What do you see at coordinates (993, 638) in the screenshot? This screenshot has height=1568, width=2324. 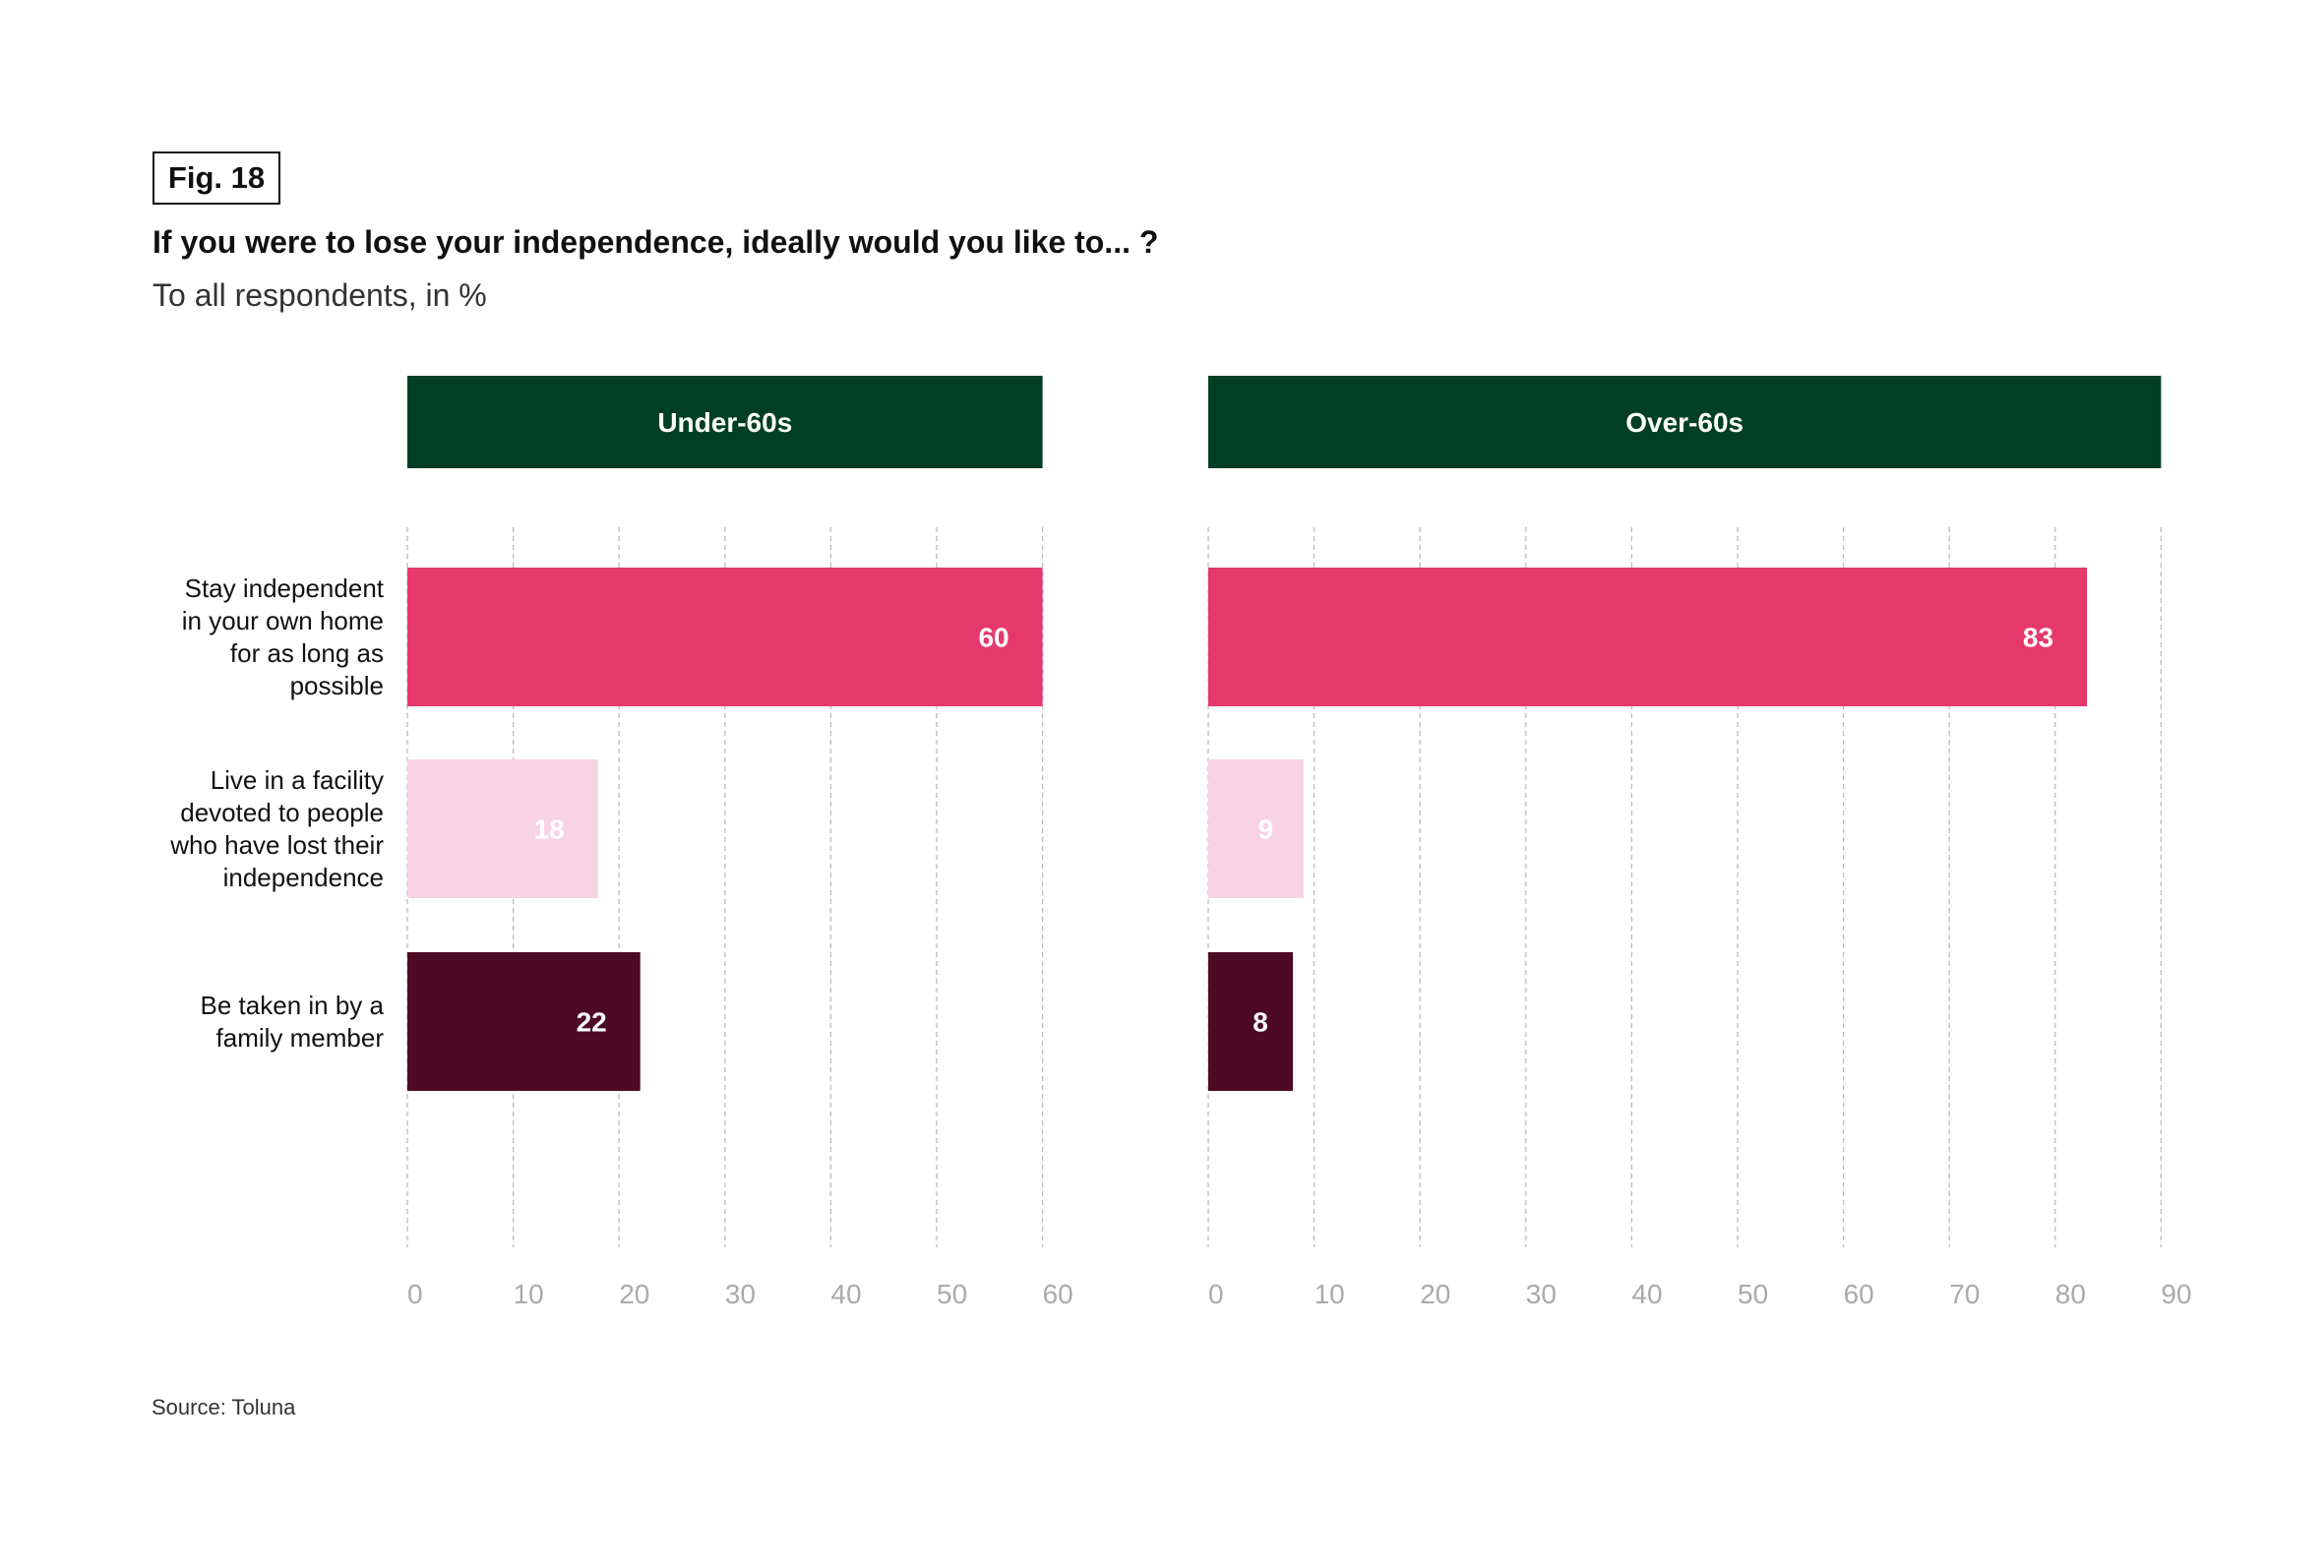 I see `bar-value-label: 60` at bounding box center [993, 638].